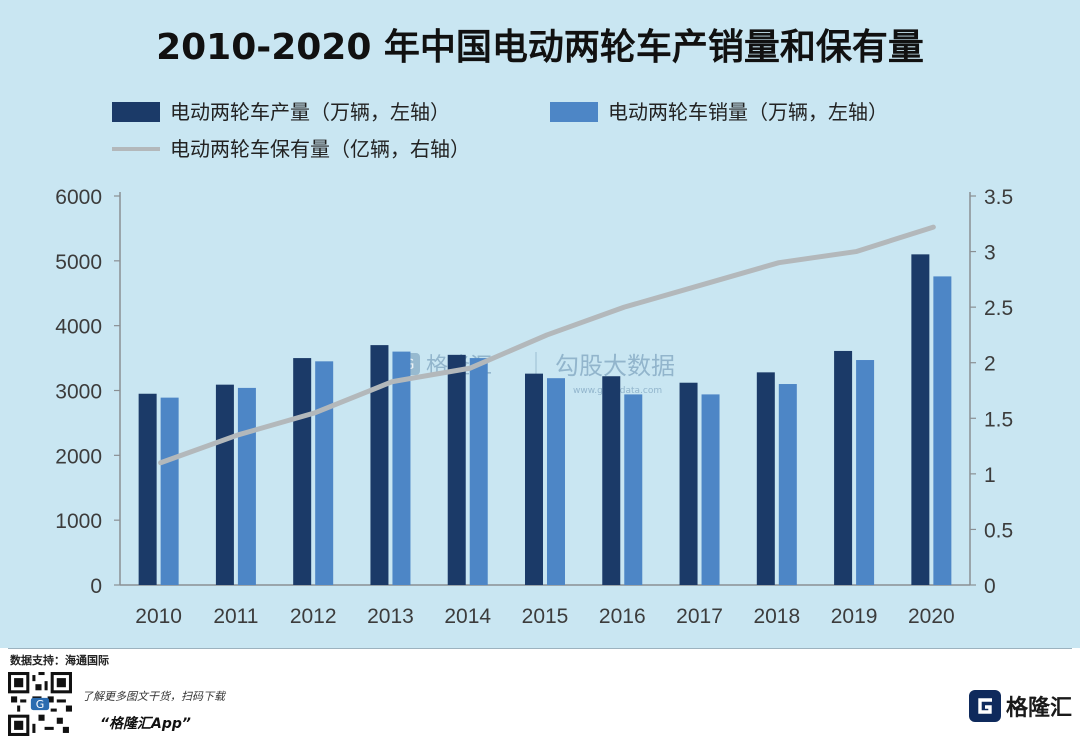 The image size is (1080, 745). Describe the element at coordinates (324, 473) in the screenshot. I see `bar-sales-2012` at that location.